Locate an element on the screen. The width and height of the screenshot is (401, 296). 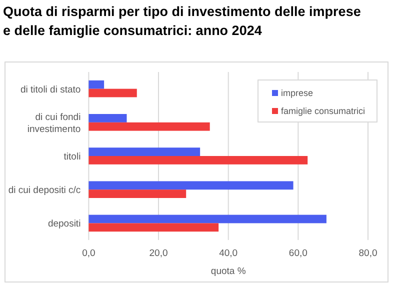
legend-label: famiglie consumatrici is located at coordinates (323, 111).